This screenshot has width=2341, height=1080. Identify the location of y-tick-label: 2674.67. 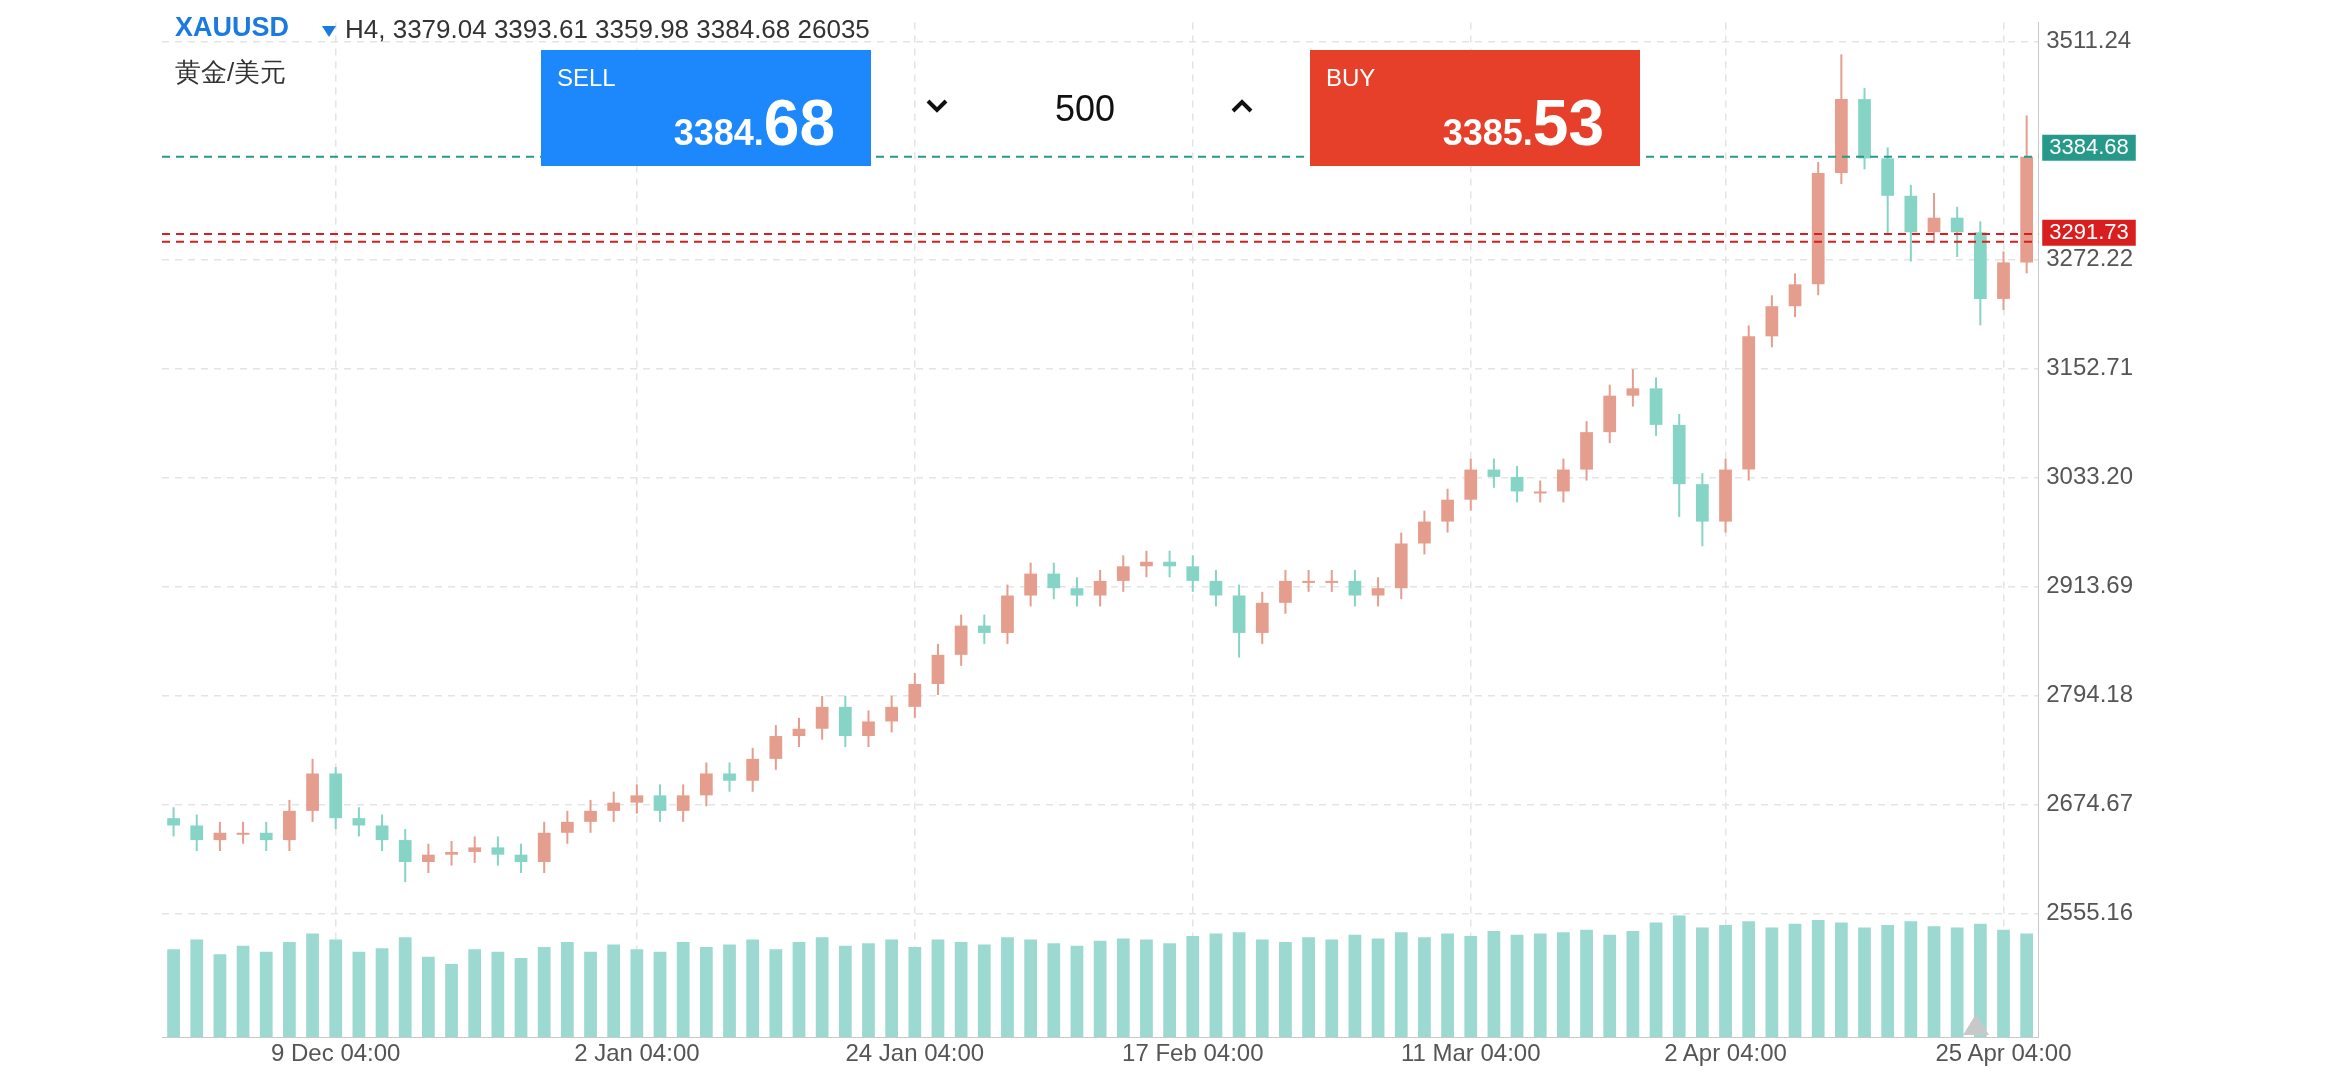
(2090, 803).